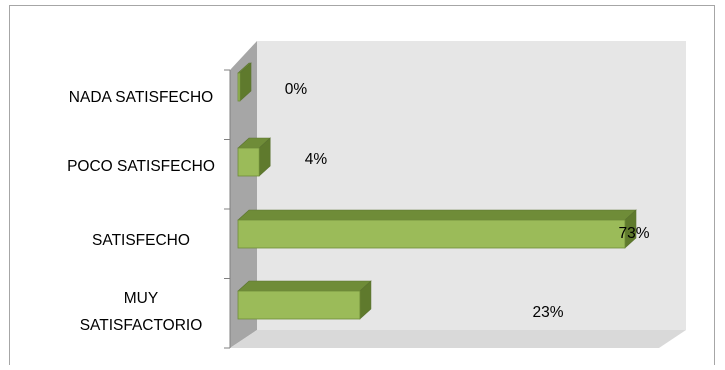  I want to click on category-label: NADA SATISFECHO, so click(141, 97).